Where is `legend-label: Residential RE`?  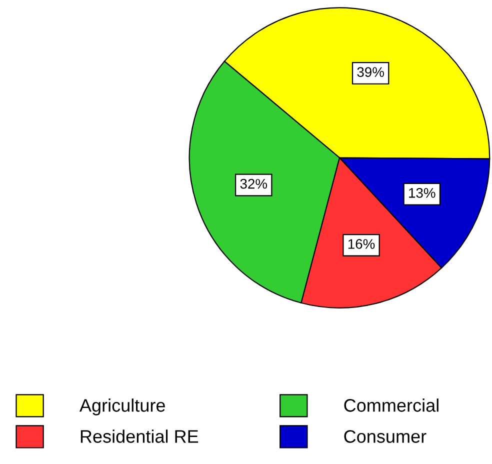 legend-label: Residential RE is located at coordinates (139, 436).